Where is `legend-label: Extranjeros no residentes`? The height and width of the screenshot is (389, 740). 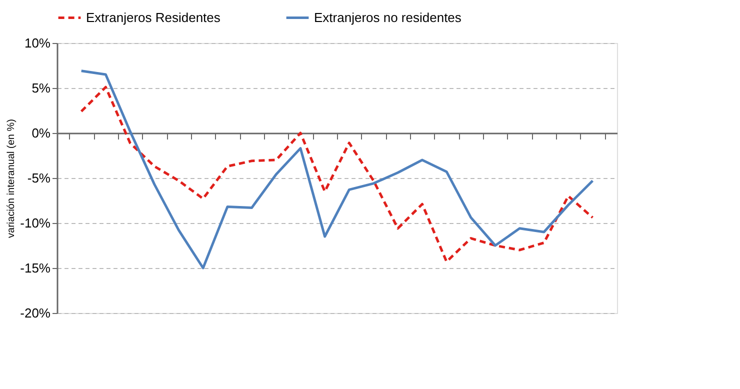
legend-label: Extranjeros no residentes is located at coordinates (388, 17).